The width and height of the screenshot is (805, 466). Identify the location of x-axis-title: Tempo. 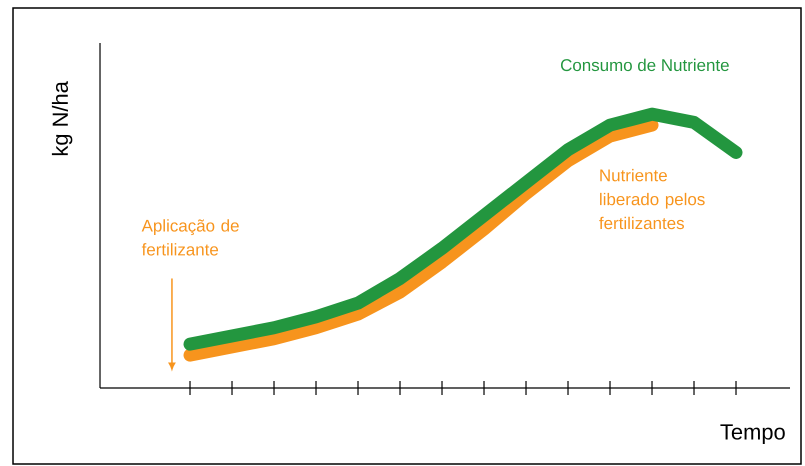
(752, 434).